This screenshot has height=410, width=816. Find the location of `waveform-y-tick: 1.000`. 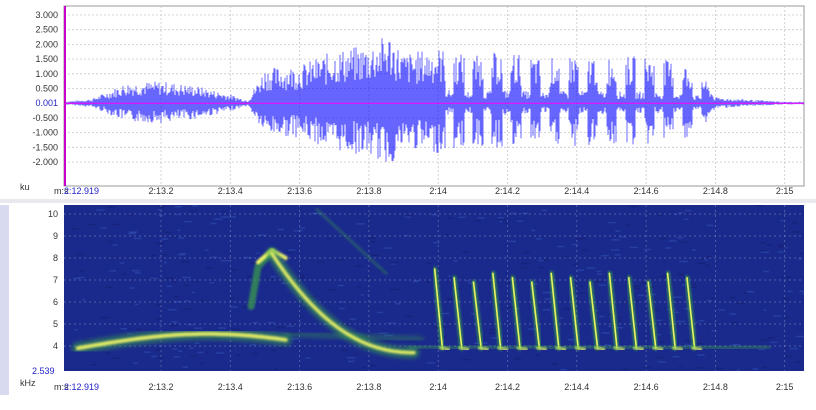

waveform-y-tick: 1.000 is located at coordinates (46, 74).